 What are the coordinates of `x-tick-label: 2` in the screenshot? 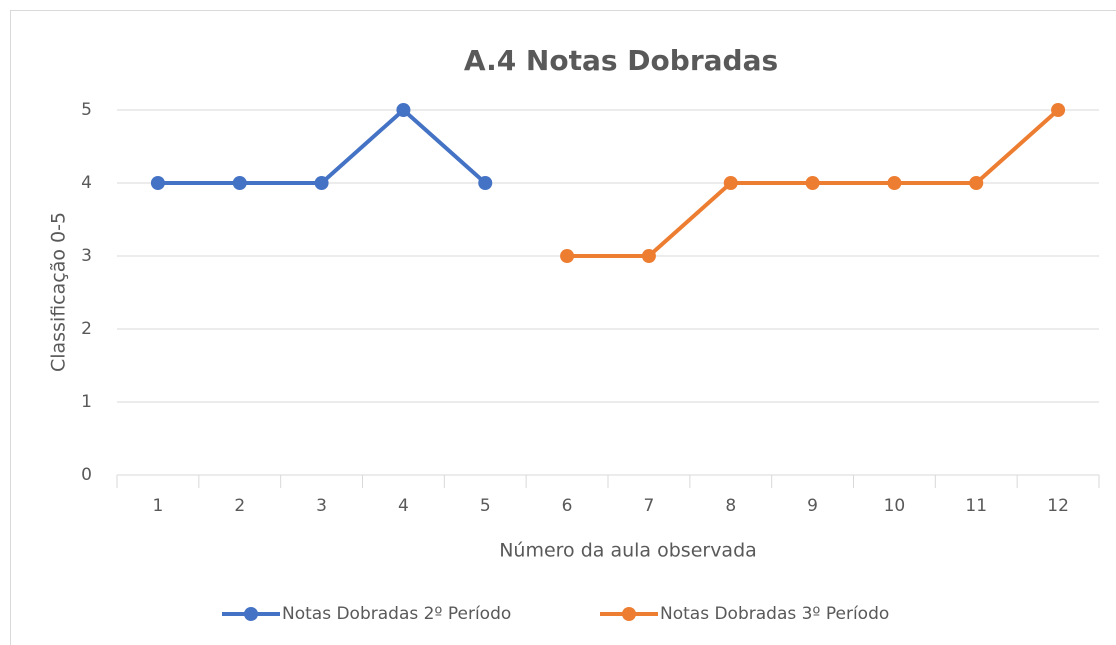 It's located at (239, 506).